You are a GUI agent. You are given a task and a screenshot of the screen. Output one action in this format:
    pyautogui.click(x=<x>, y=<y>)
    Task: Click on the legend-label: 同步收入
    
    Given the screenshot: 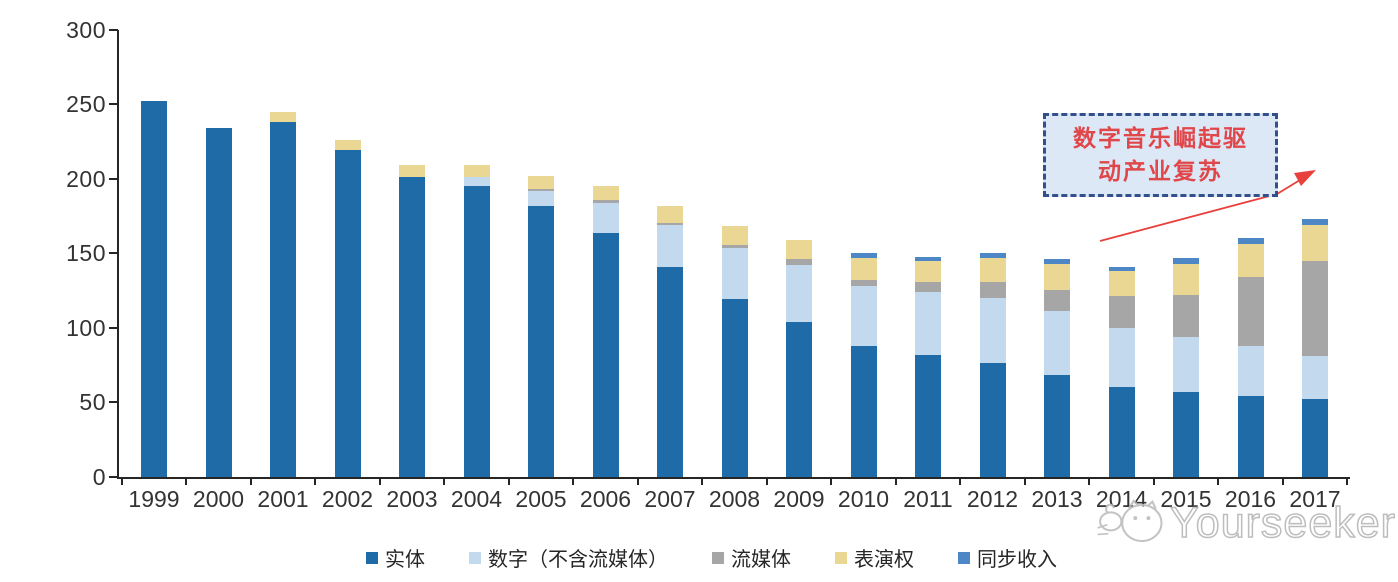 What is the action you would take?
    pyautogui.click(x=1017, y=560)
    